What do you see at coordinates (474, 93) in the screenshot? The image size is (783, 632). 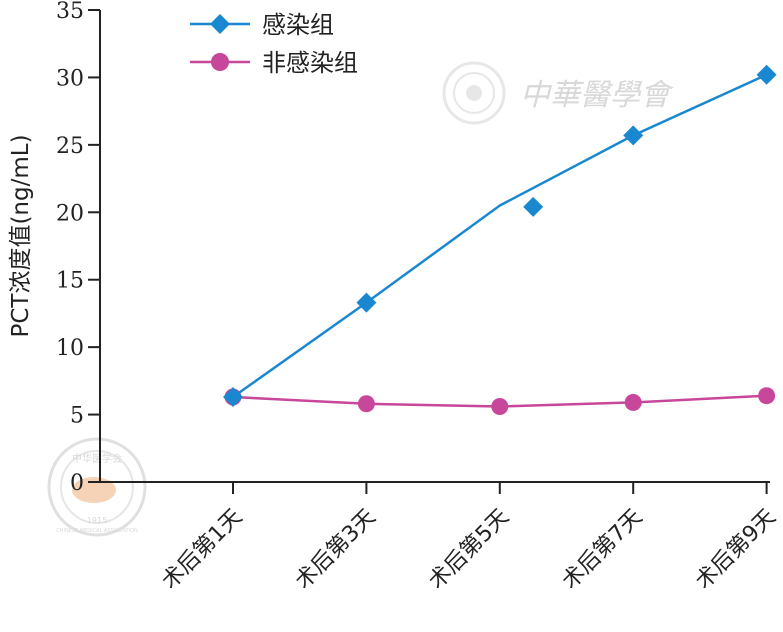 I see `seal-watermark-top` at bounding box center [474, 93].